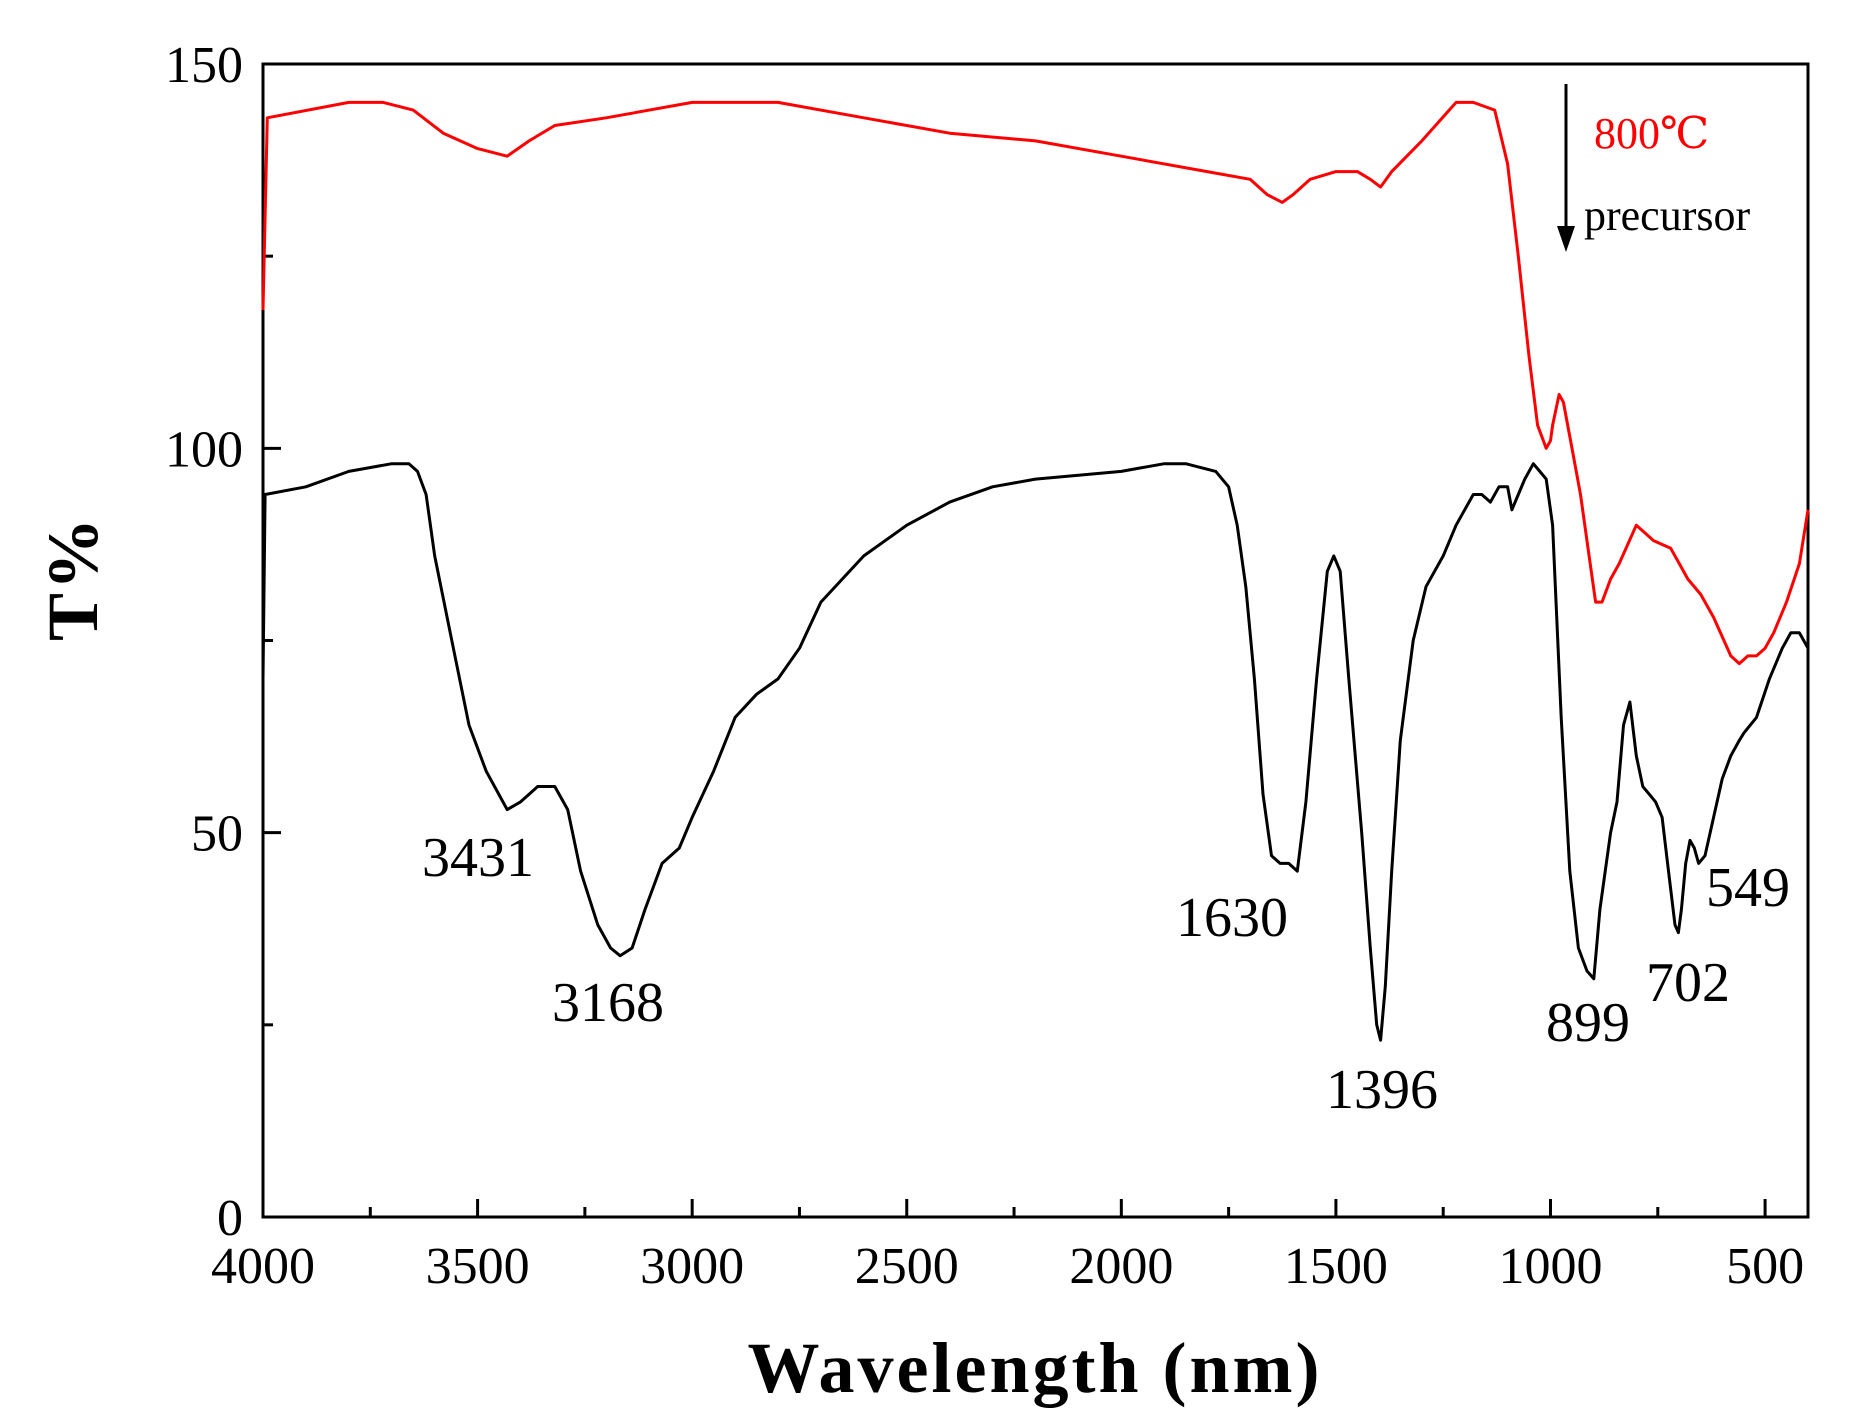  I want to click on x-tick-label: 3500, so click(478, 1266).